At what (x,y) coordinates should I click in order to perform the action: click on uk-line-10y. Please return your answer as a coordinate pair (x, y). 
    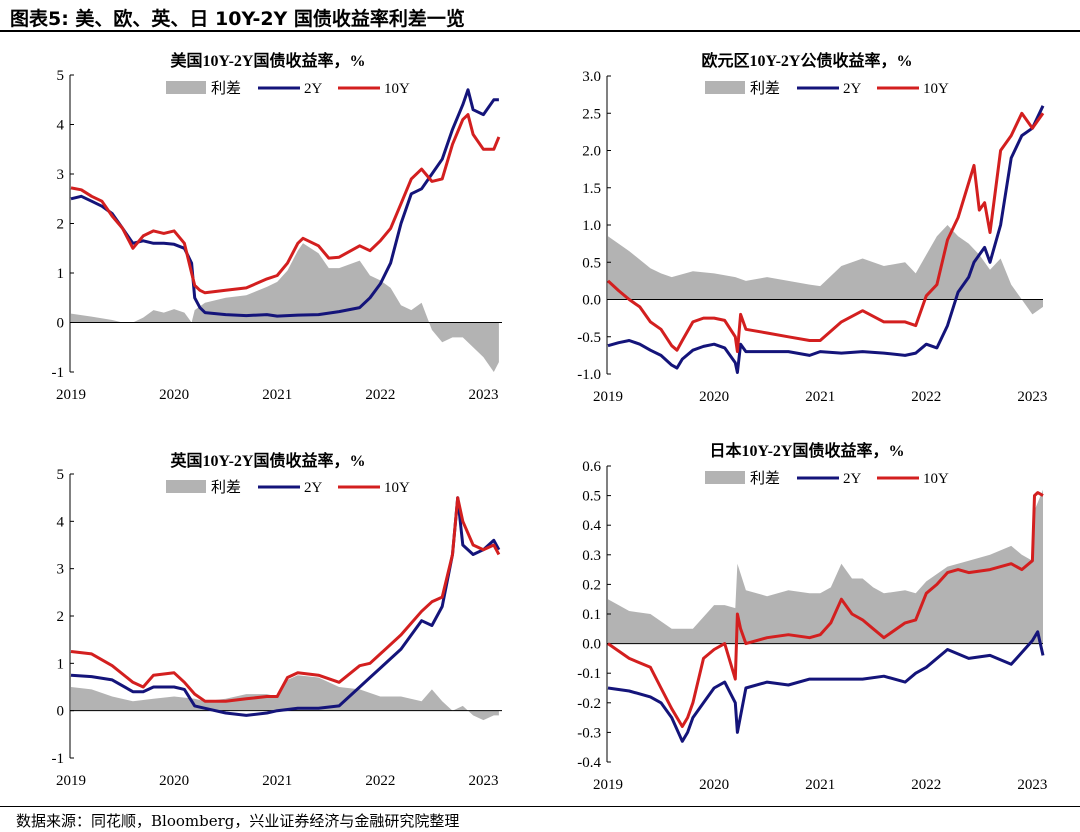
    Looking at the image, I should click on (285, 599).